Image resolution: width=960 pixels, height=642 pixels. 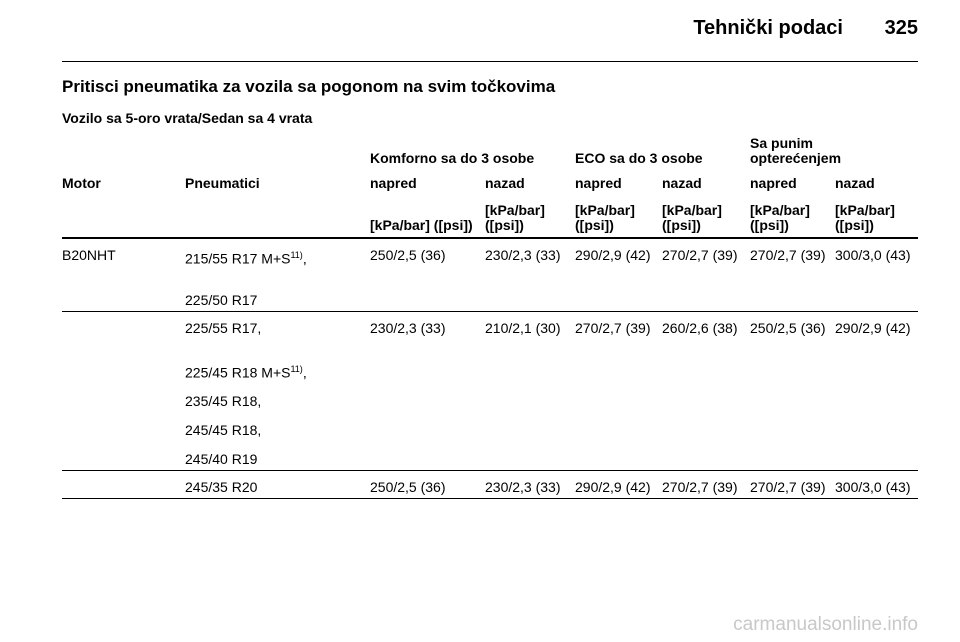 What do you see at coordinates (223, 327) in the screenshot?
I see `tire-size: 225/55 R17,` at bounding box center [223, 327].